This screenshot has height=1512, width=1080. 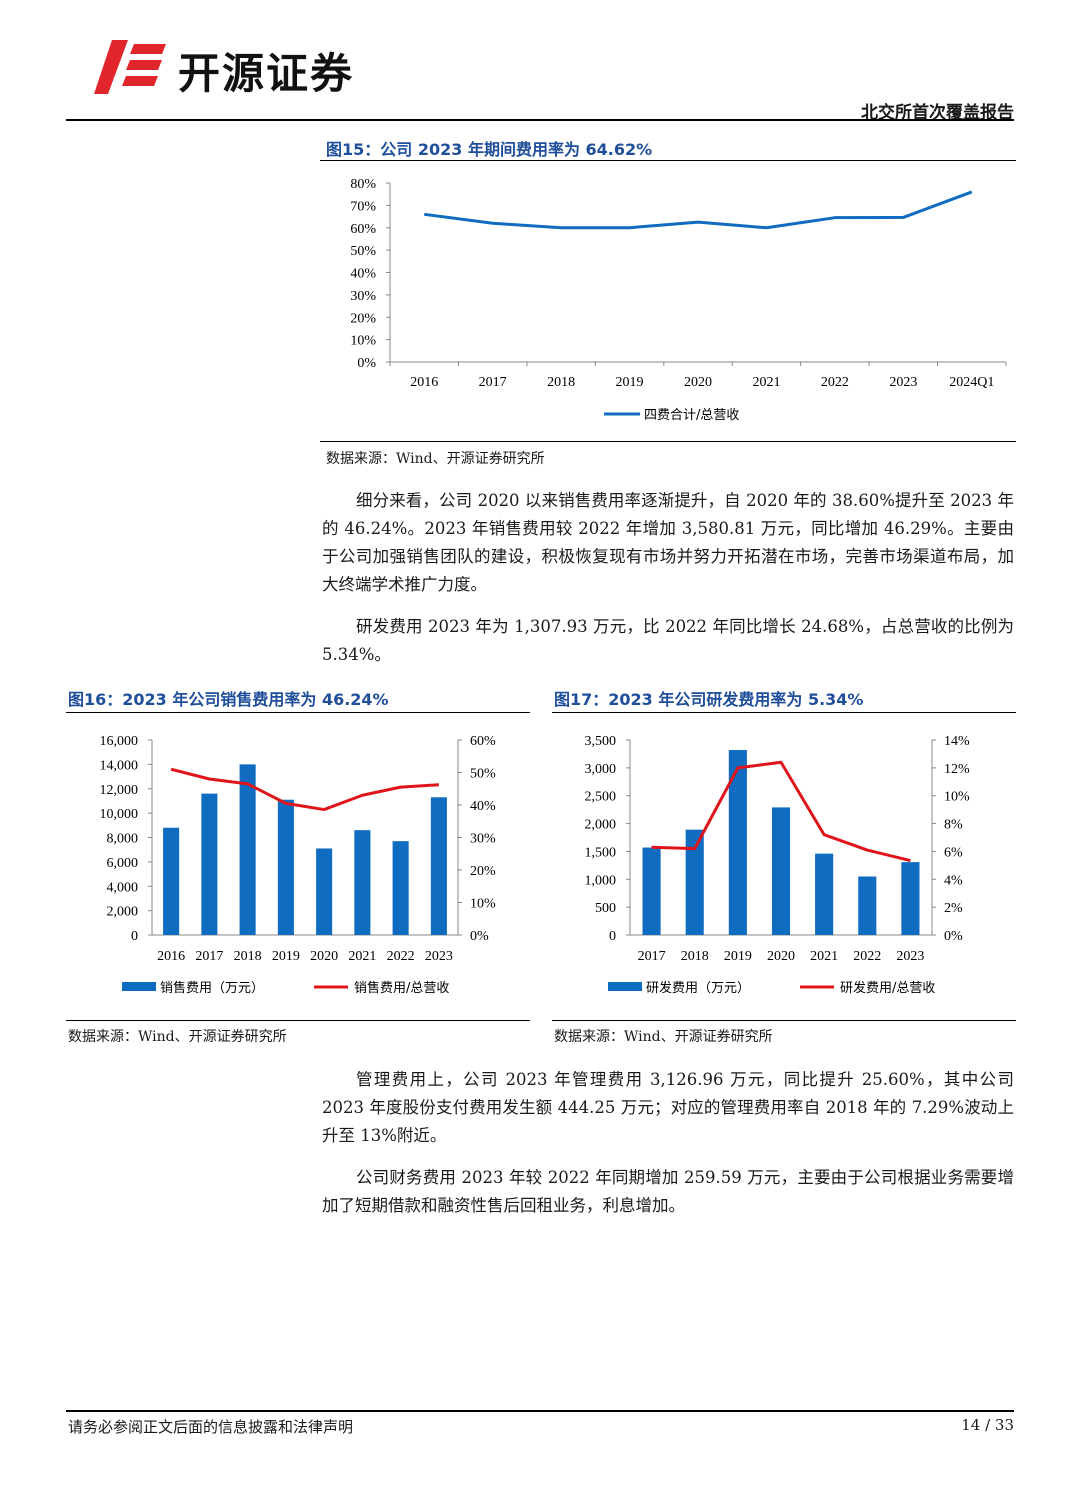 I want to click on fig16-y-tick-label-left: 8,000, so click(x=123, y=839).